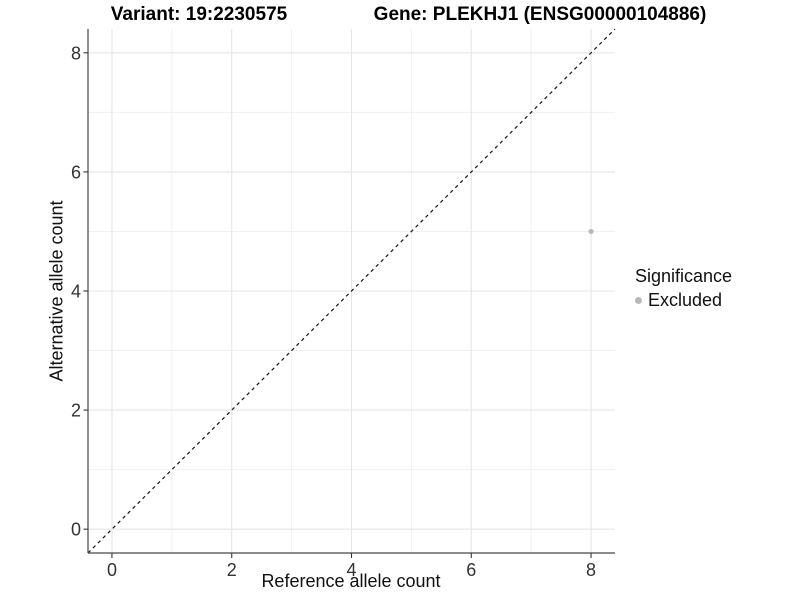 The image size is (800, 600). What do you see at coordinates (351, 570) in the screenshot?
I see `x-tick-label: 4` at bounding box center [351, 570].